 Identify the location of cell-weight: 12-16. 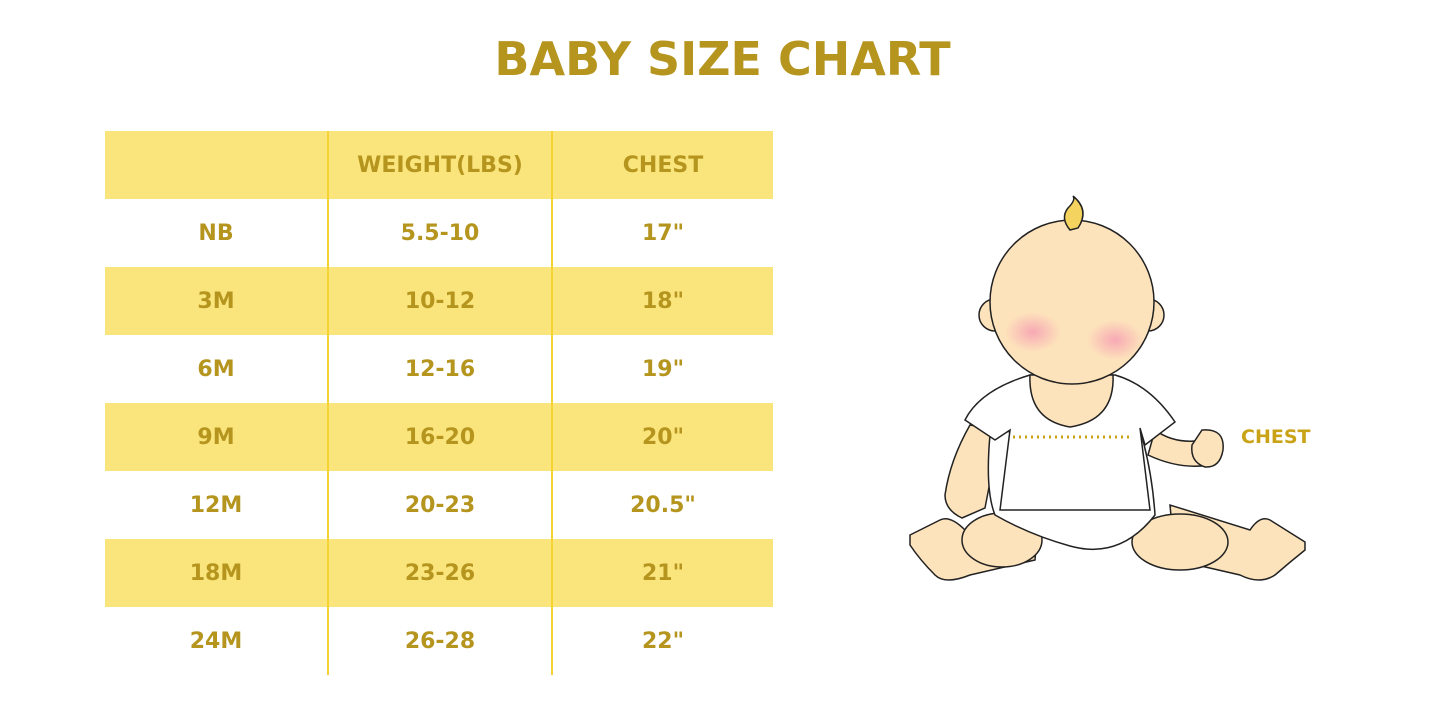
(440, 369).